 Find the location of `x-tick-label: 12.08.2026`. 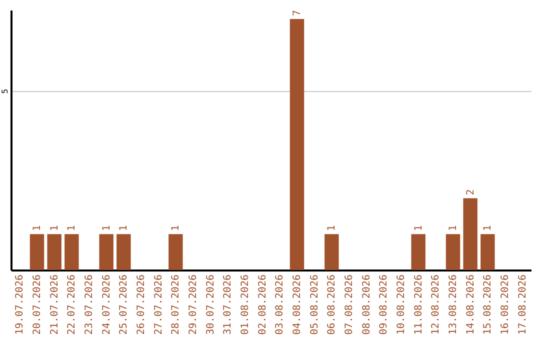

x-tick-label: 12.08.2026 is located at coordinates (436, 304).